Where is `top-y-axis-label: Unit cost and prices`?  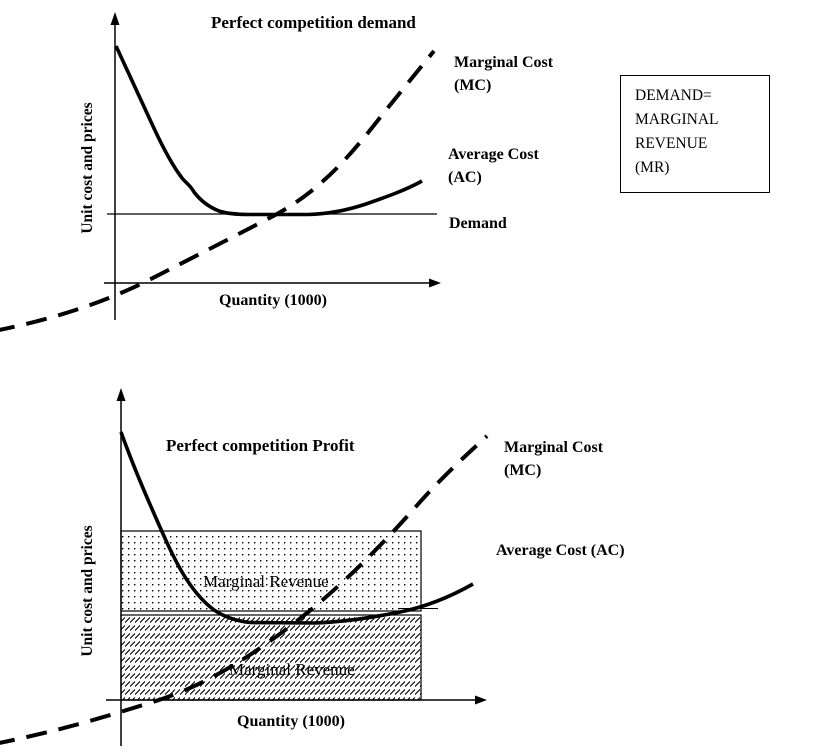
top-y-axis-label: Unit cost and prices is located at coordinates (87, 168).